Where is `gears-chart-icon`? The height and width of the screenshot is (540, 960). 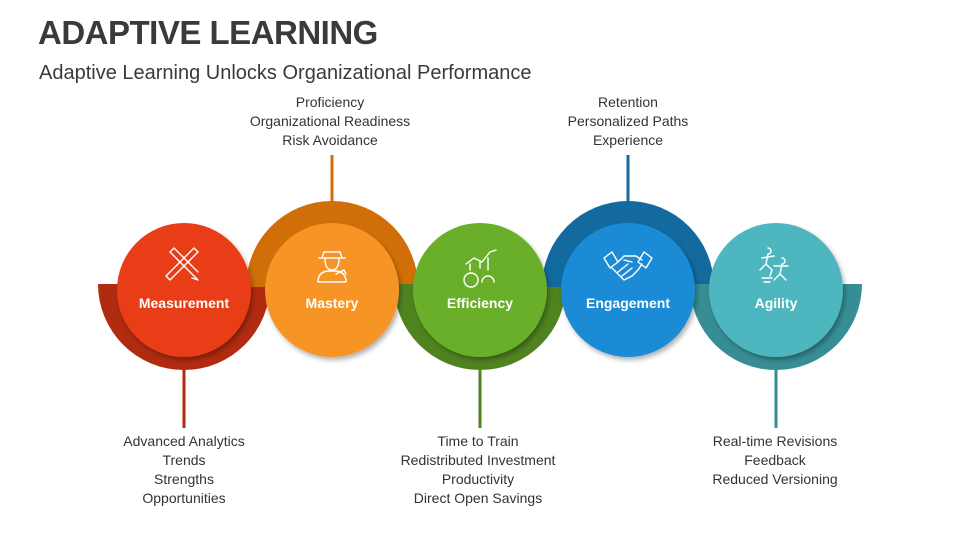 gears-chart-icon is located at coordinates (480, 268).